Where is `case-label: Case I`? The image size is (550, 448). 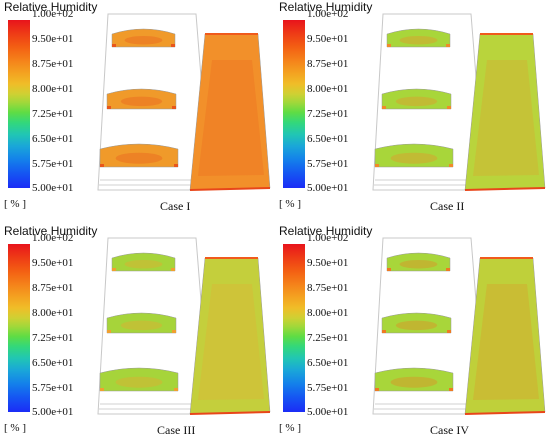
case-label: Case I is located at coordinates (175, 206).